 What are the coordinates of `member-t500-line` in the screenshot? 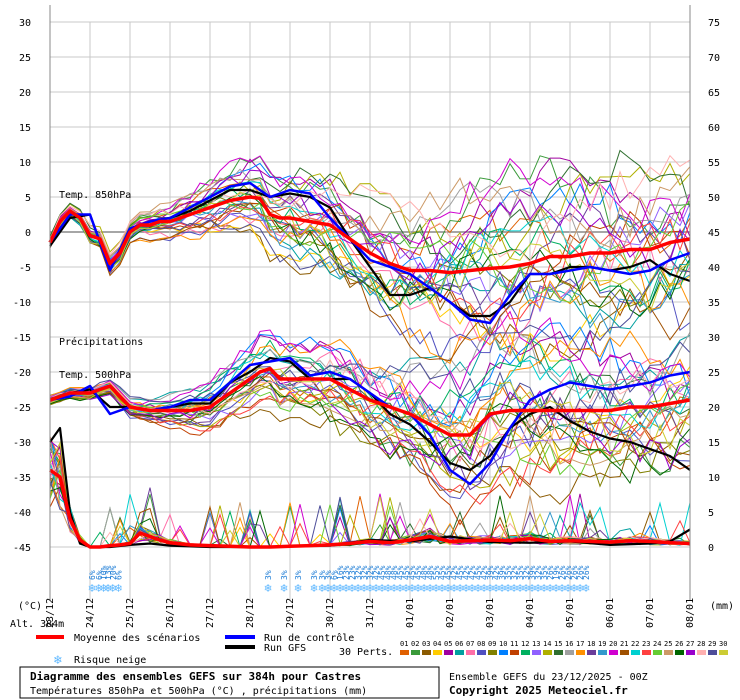 It's located at (370, 382).